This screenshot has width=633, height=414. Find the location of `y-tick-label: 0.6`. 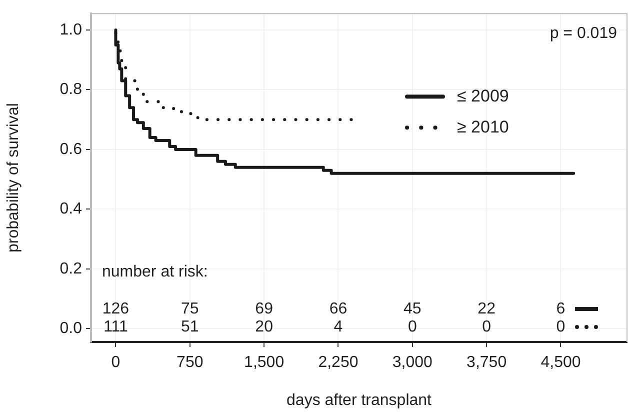

y-tick-label: 0.6 is located at coordinates (71, 149).